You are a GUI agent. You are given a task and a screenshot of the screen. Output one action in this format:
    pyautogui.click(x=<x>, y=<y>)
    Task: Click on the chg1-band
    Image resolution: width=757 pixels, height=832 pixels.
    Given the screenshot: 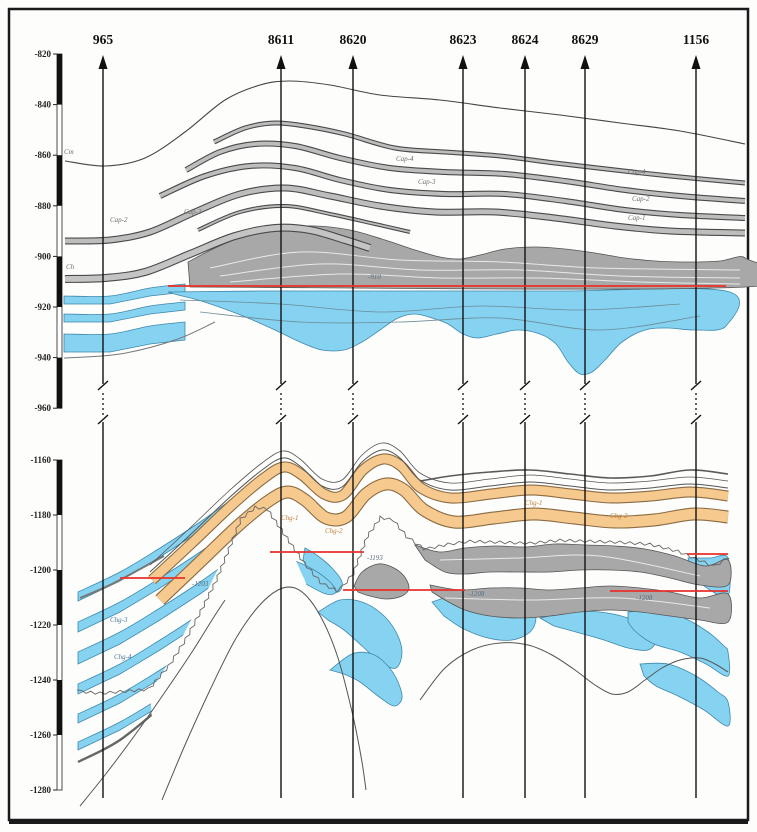 What is the action you would take?
    pyautogui.click(x=439, y=519)
    